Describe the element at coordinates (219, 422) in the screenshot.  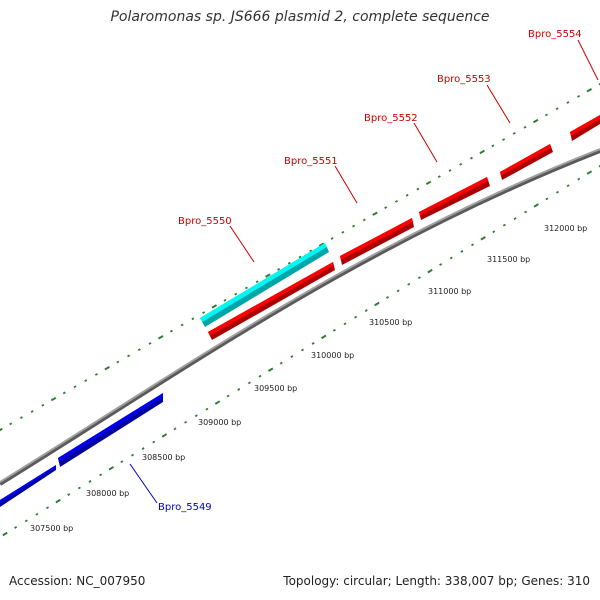
I see `scale-label: 309000 bp` at that location.